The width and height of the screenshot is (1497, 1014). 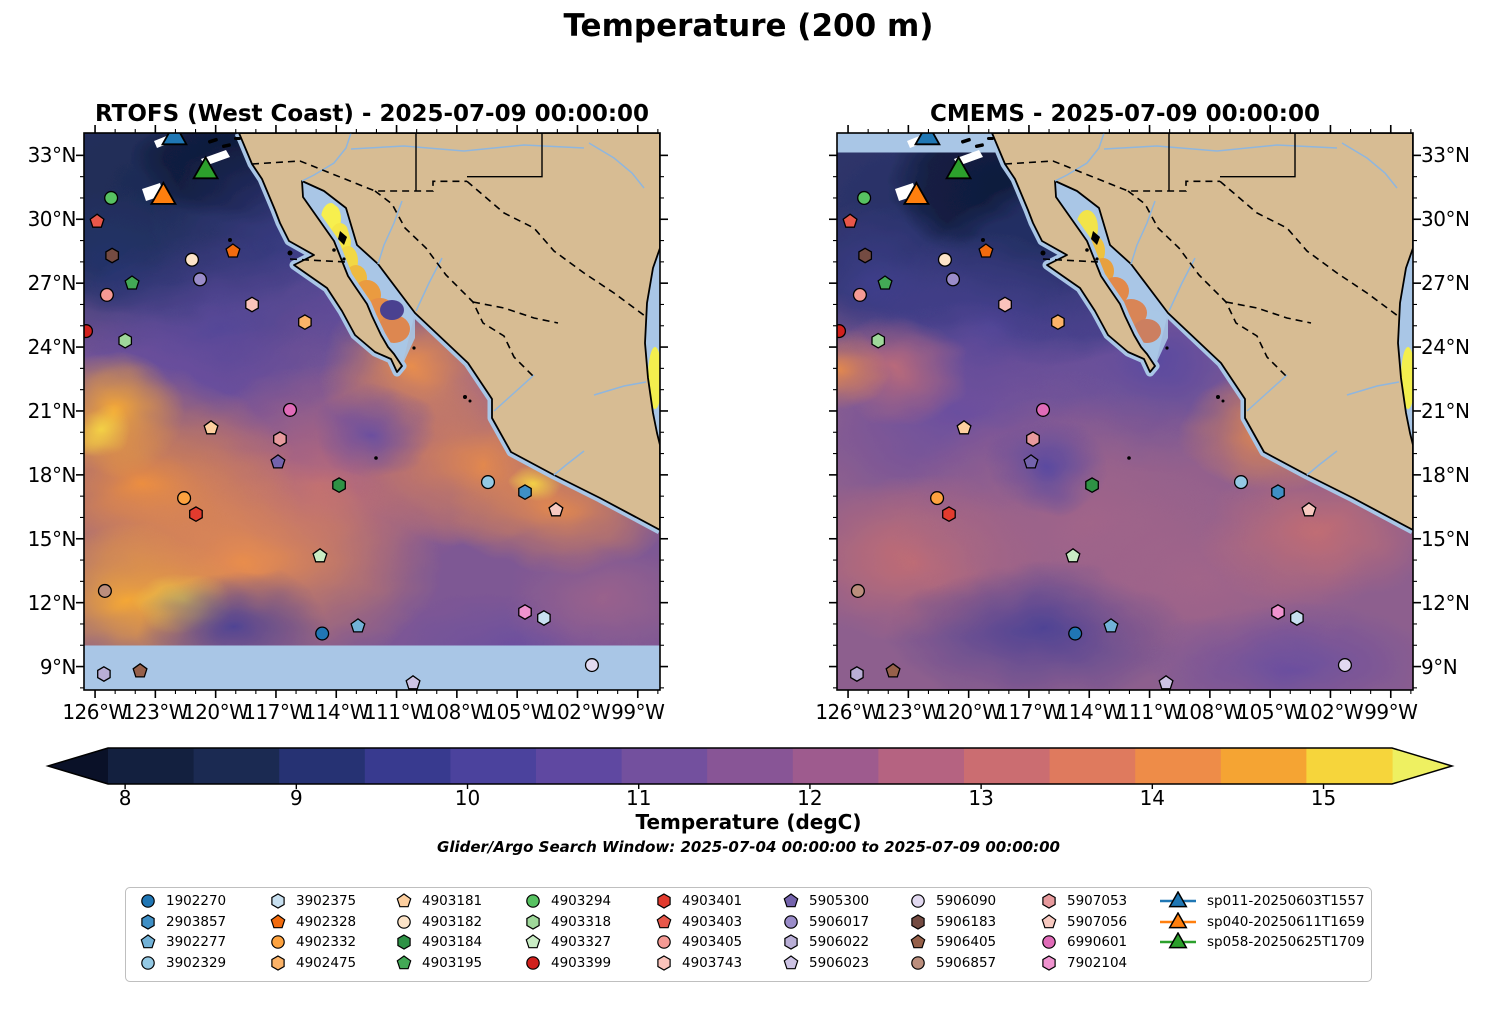 I want to click on float-legend-label: 5906022, so click(x=839, y=942).